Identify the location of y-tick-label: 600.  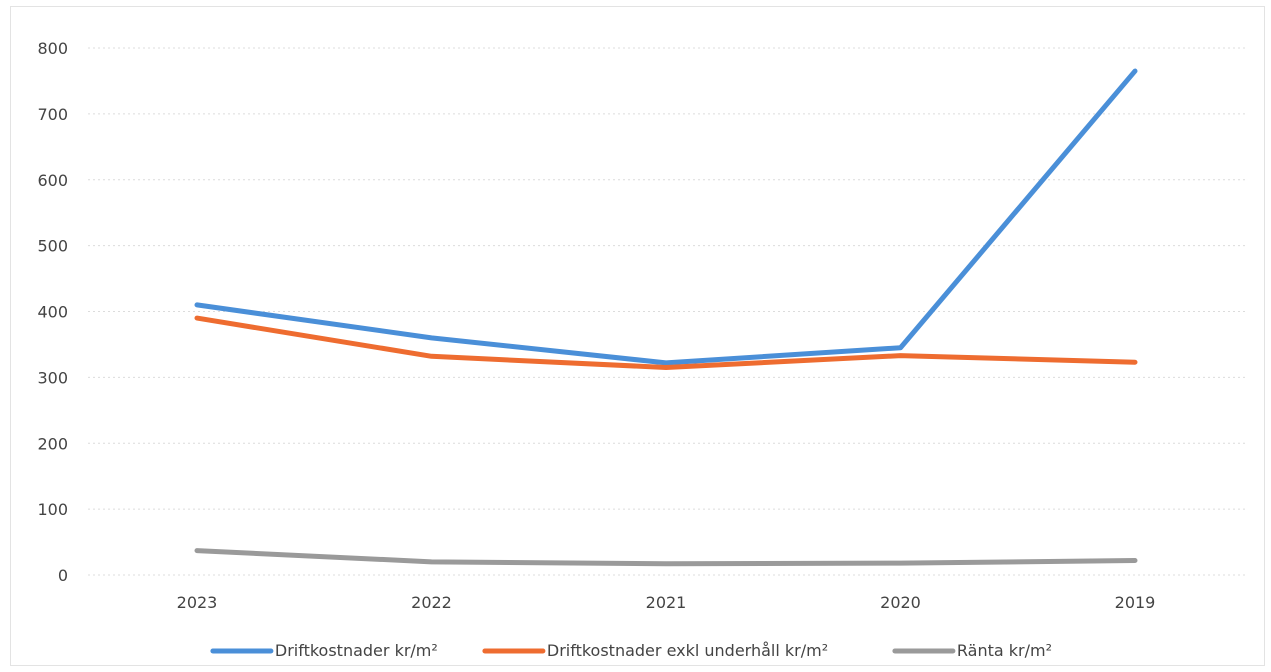
(52, 180).